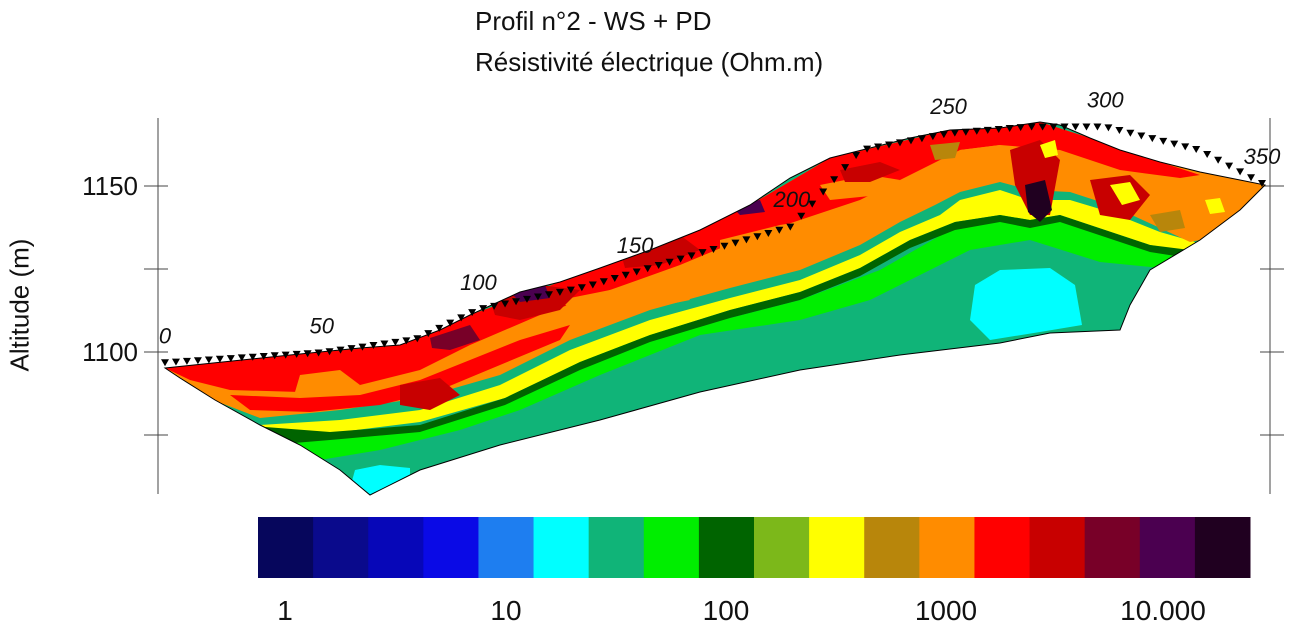 The height and width of the screenshot is (629, 1295). I want to click on chart-subtitle: Résistivité électrique (Ohm.m), so click(649, 62).